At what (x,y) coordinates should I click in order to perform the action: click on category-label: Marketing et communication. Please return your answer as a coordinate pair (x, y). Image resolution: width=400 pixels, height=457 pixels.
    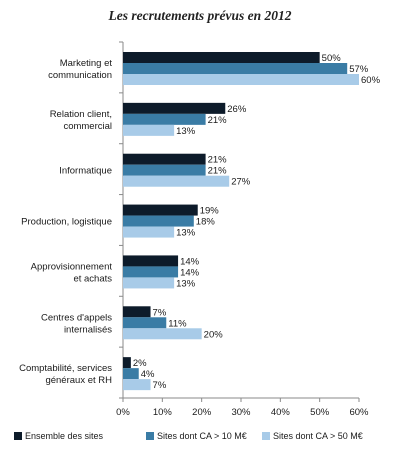
    Looking at the image, I should click on (80, 69).